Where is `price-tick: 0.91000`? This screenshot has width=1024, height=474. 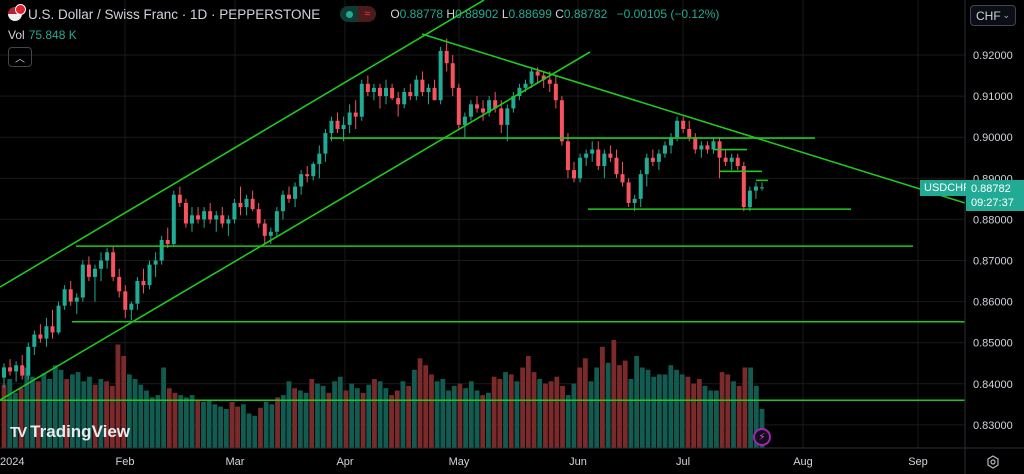
price-tick: 0.91000 is located at coordinates (993, 97).